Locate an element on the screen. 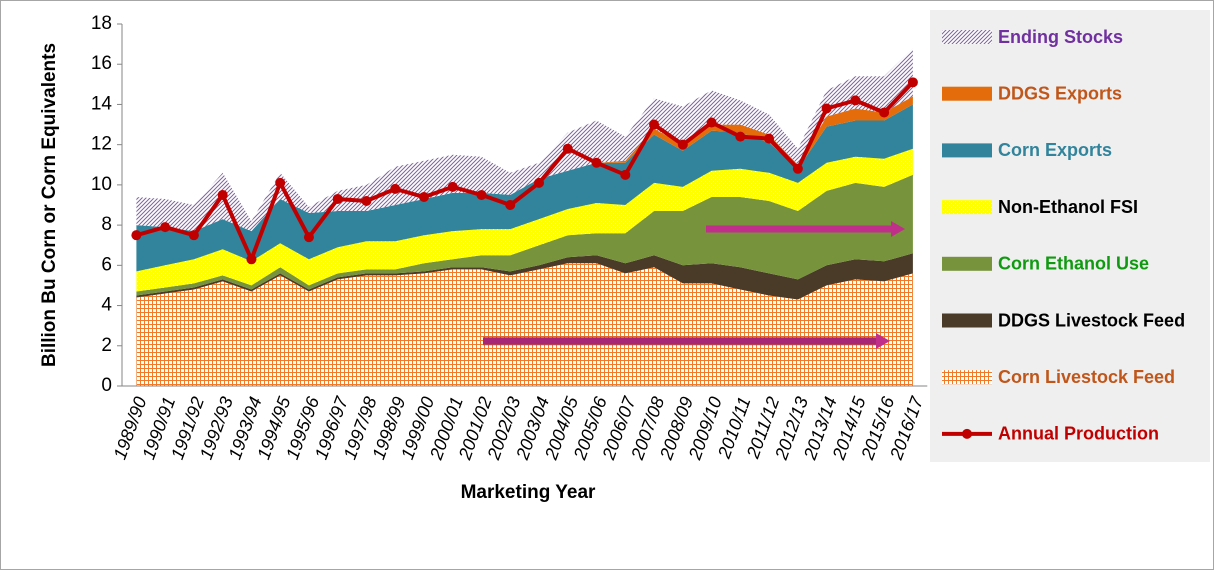  y-tick-label: 4 is located at coordinates (106, 305).